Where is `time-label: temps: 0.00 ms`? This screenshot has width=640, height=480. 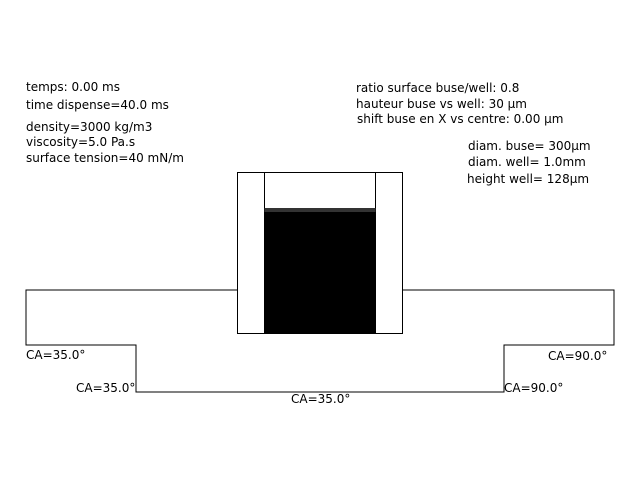 time-label: temps: 0.00 ms is located at coordinates (73, 87).